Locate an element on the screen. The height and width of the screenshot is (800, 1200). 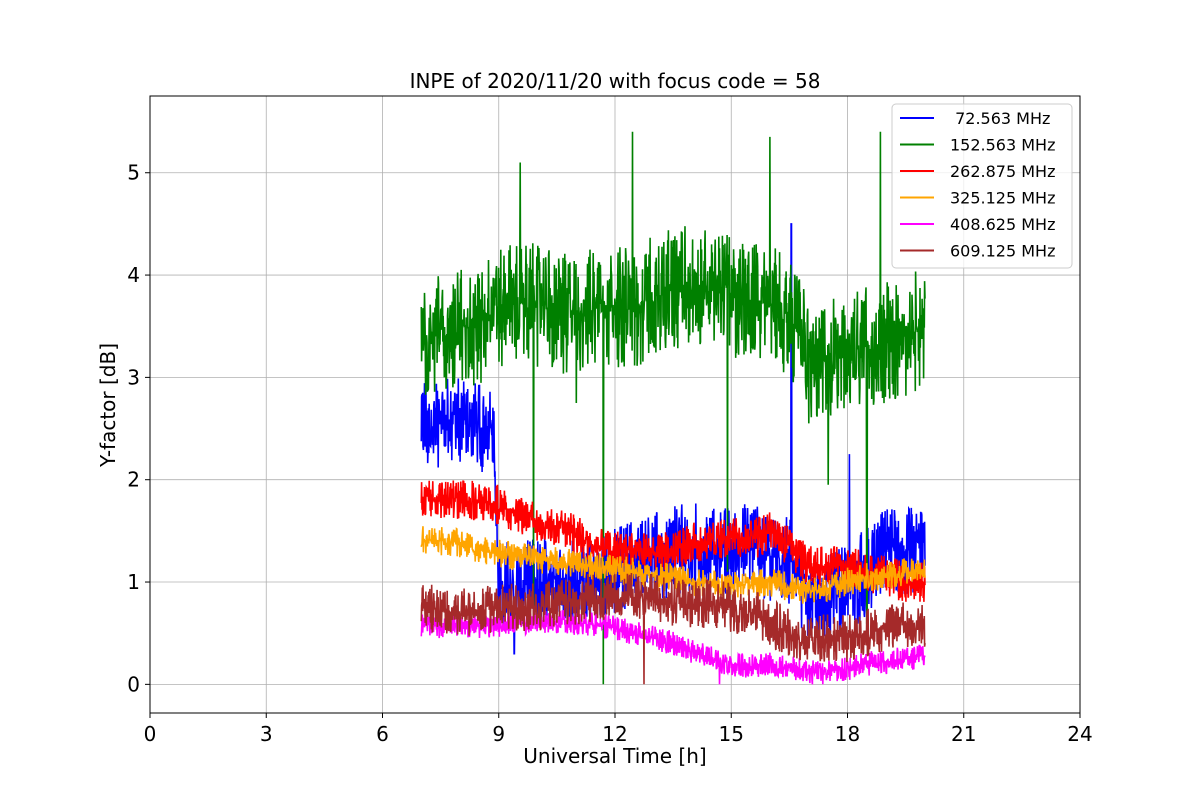
legend-label: 609.125 MHz is located at coordinates (1002, 251).